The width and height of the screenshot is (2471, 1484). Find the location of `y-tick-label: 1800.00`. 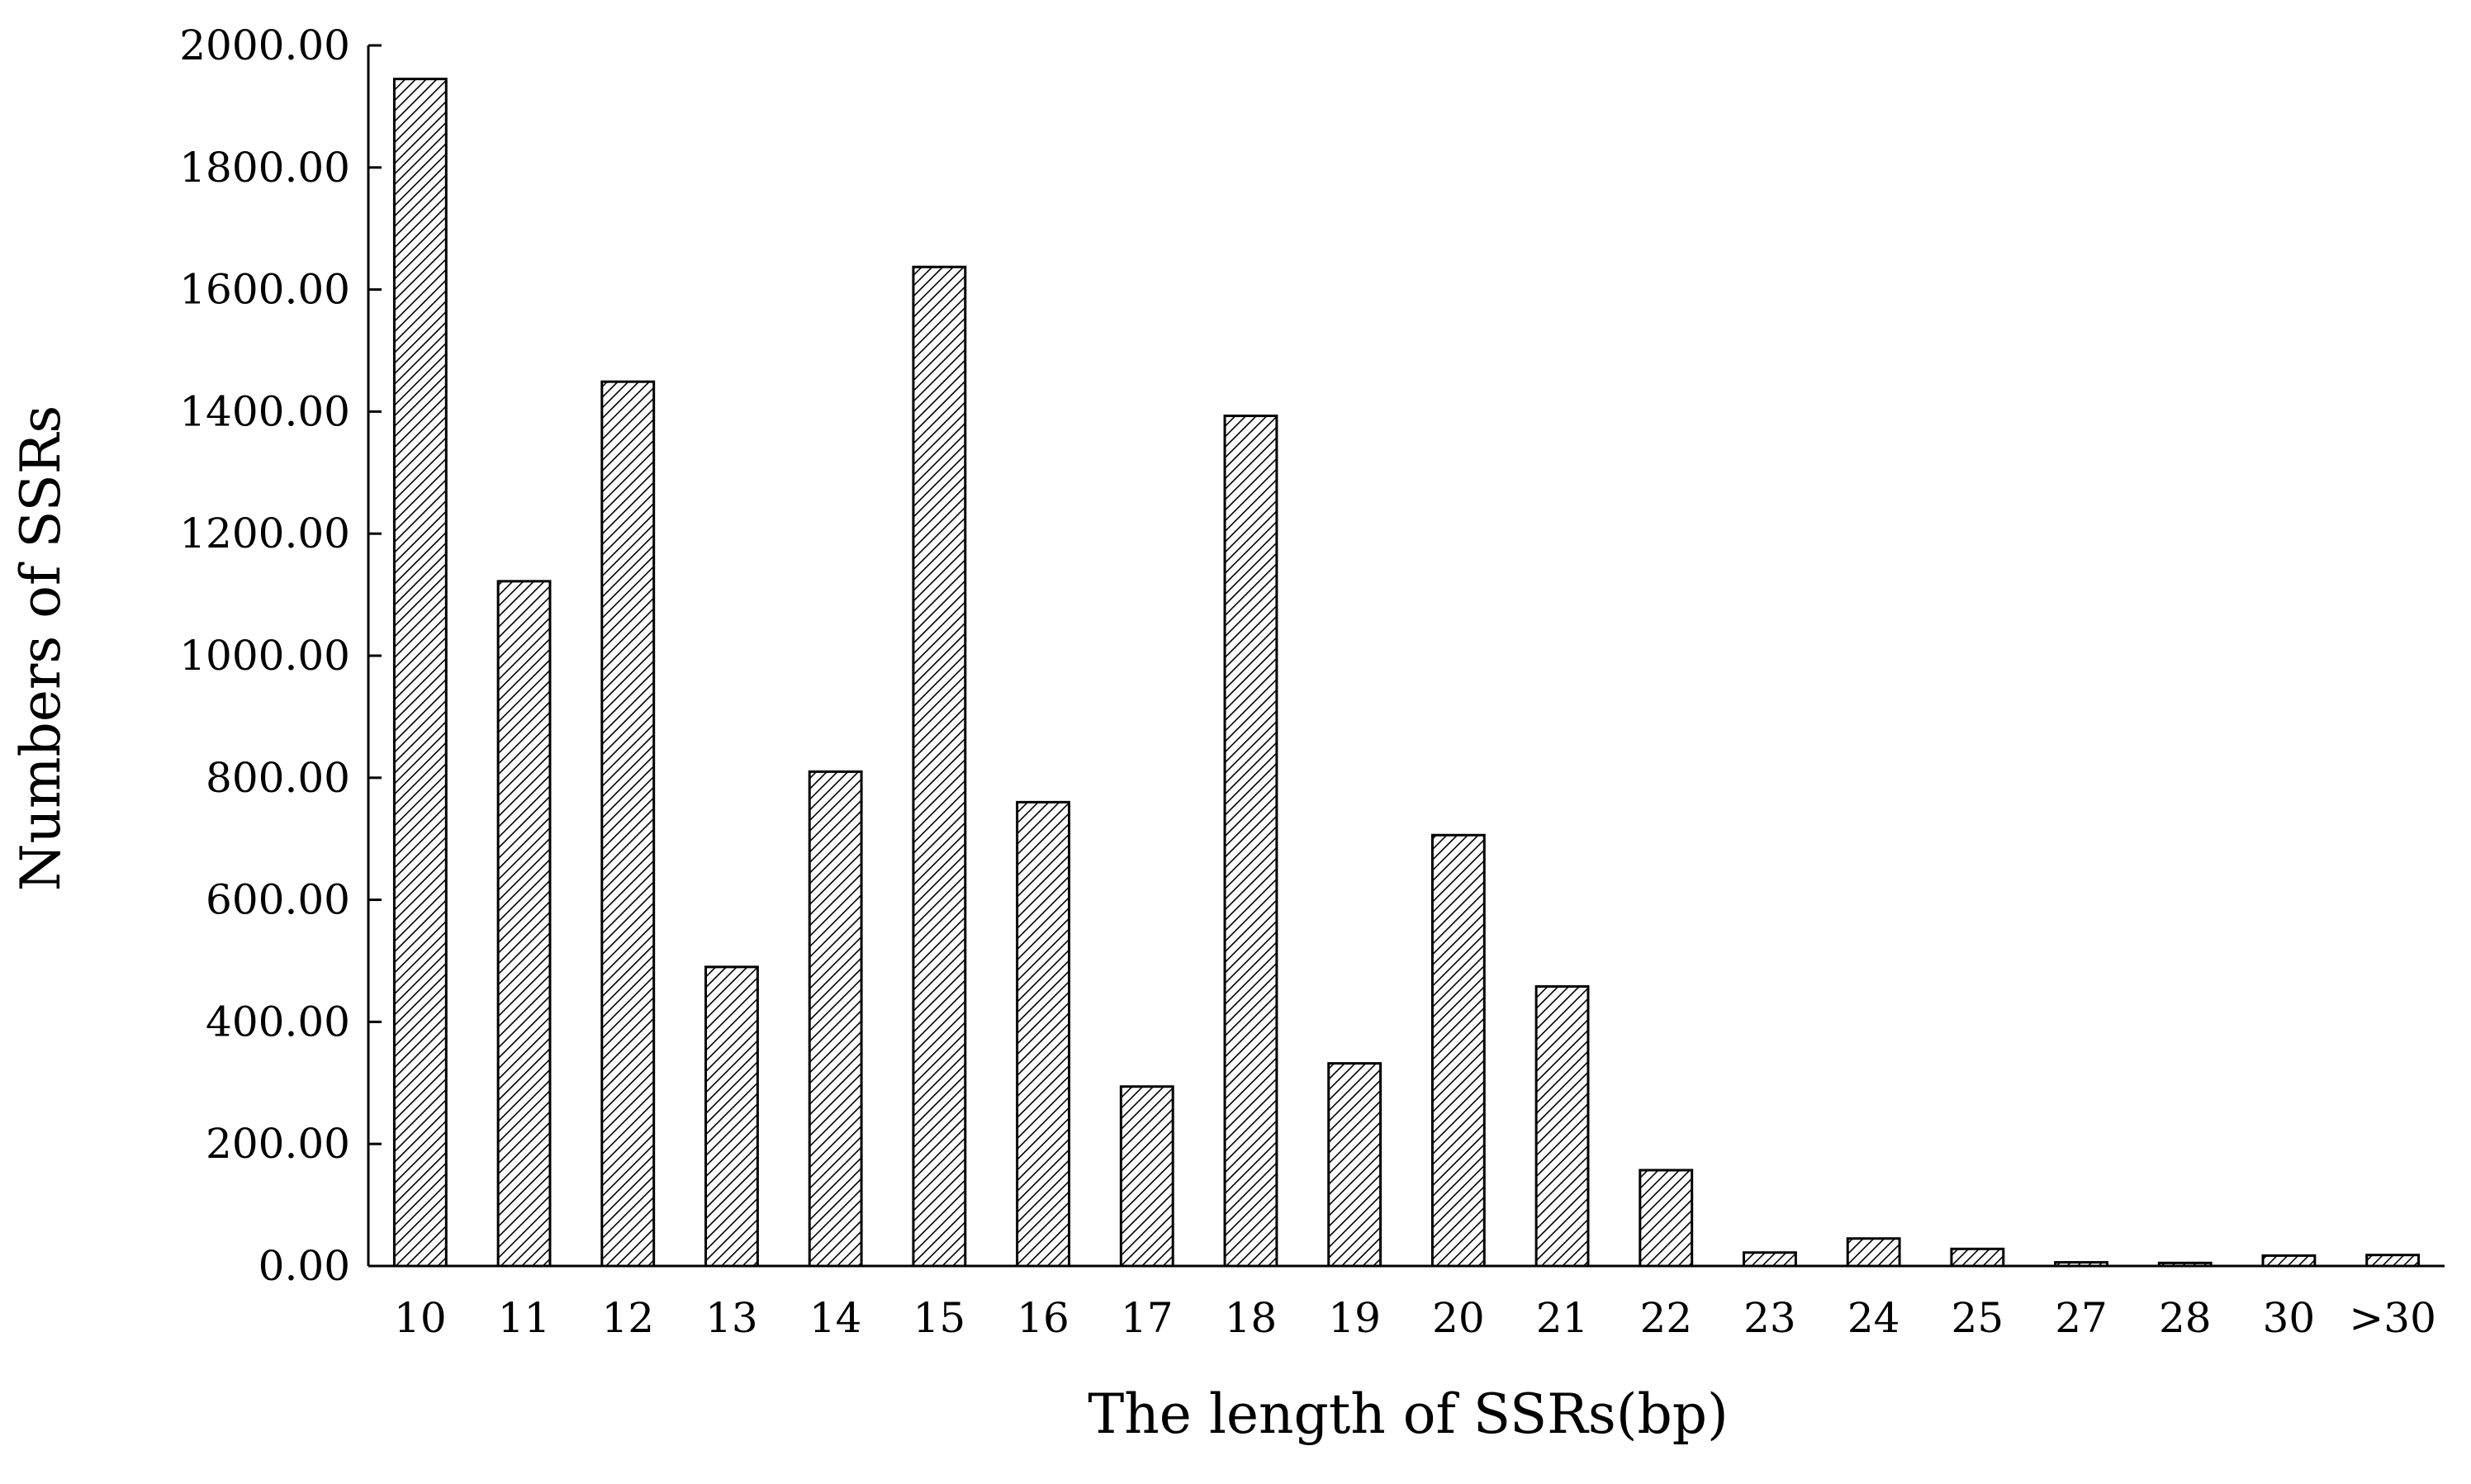

y-tick-label: 1800.00 is located at coordinates (264, 168).